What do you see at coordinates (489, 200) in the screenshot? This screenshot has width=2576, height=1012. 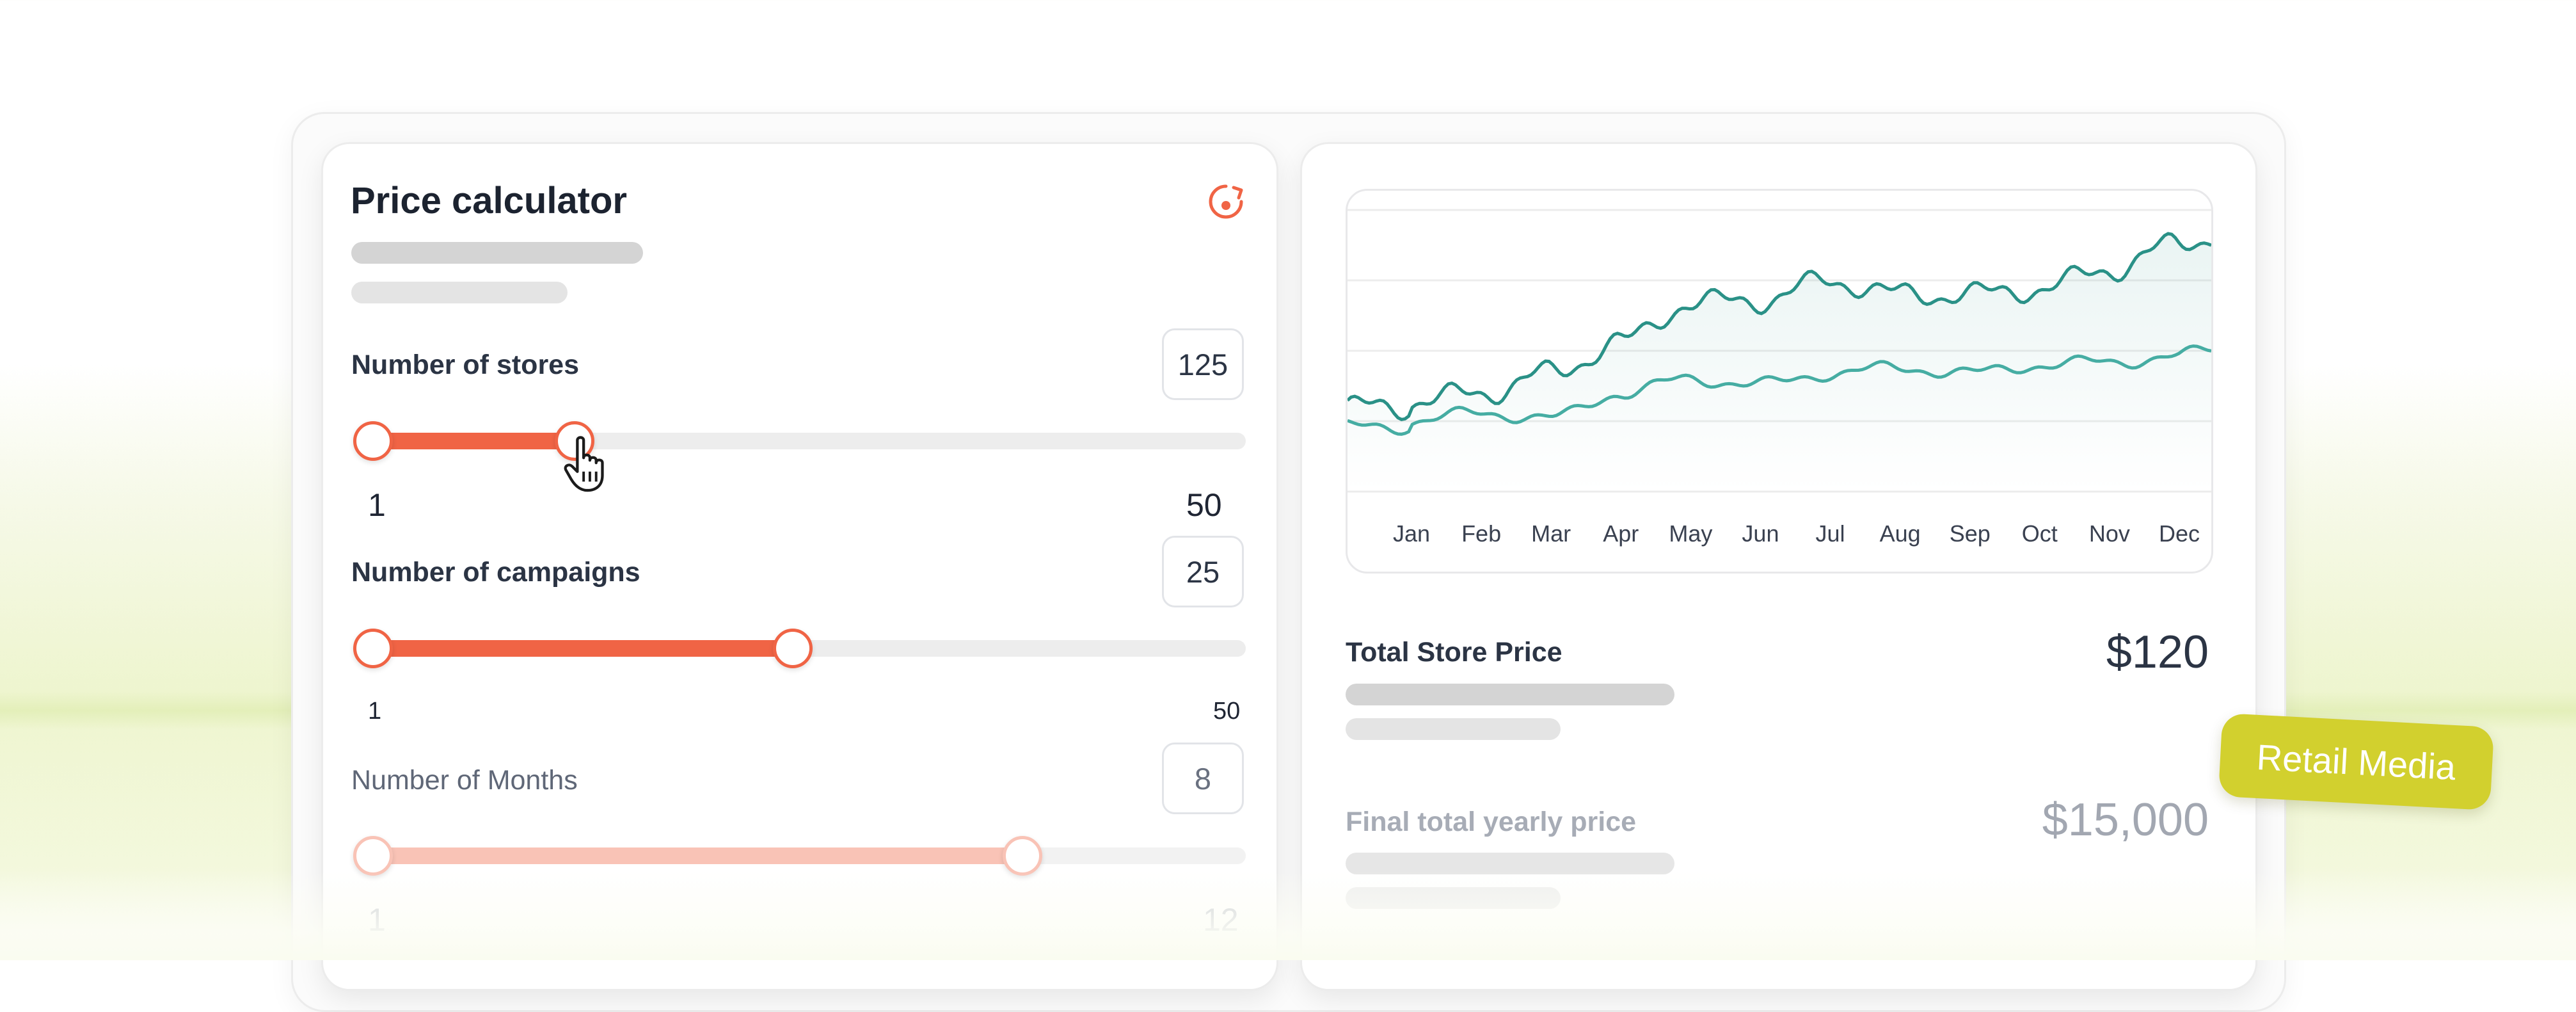 I see `calculator-title: Price calculator` at bounding box center [489, 200].